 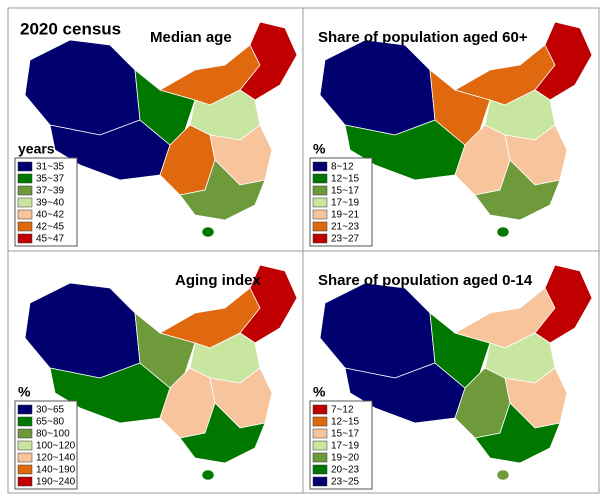 What do you see at coordinates (56, 458) in the screenshot?
I see `legend-label: 120~140` at bounding box center [56, 458].